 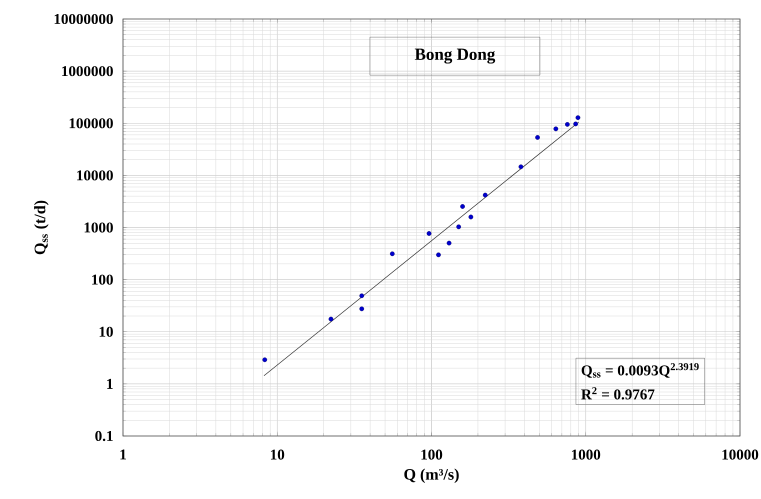 What do you see at coordinates (41, 227) in the screenshot?
I see `y-axis-title: Q$_{ss}$ (t/d)` at bounding box center [41, 227].